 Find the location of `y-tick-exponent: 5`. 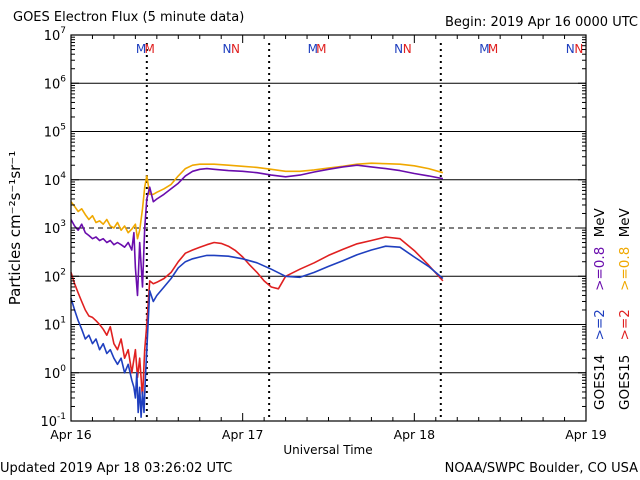

y-tick-exponent: 5 is located at coordinates (63, 128).